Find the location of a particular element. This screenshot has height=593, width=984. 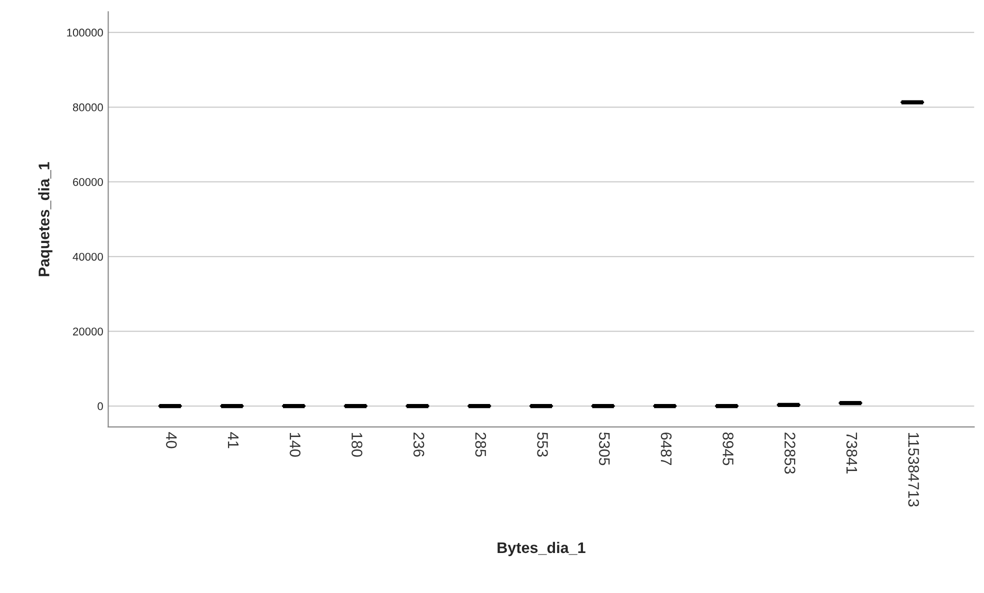

y-tick-label: 0 is located at coordinates (100, 406).